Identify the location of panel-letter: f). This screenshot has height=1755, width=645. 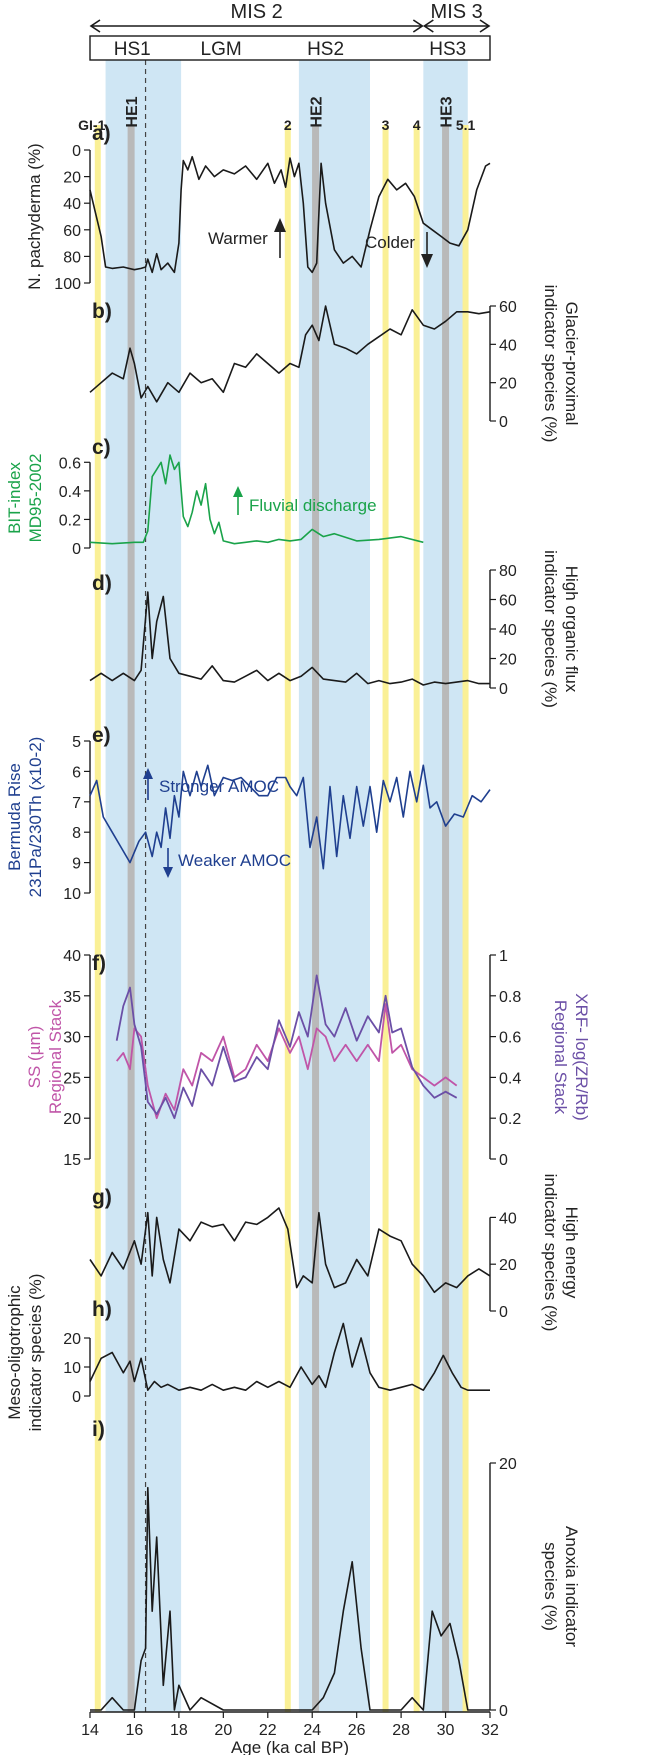
(99, 963).